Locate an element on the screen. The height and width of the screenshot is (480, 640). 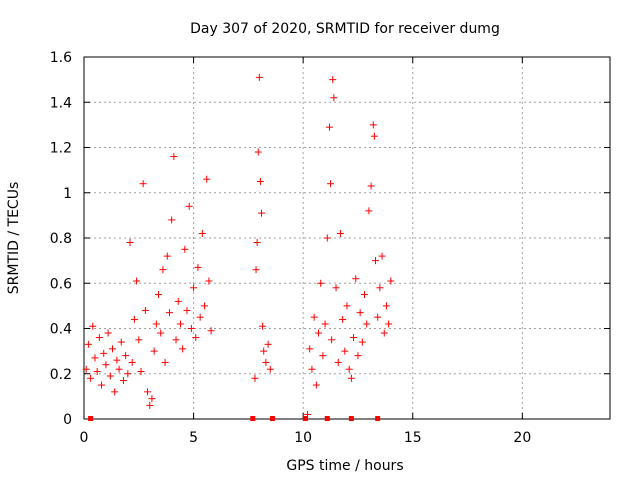
x-tick-label: 15 is located at coordinates (413, 438).